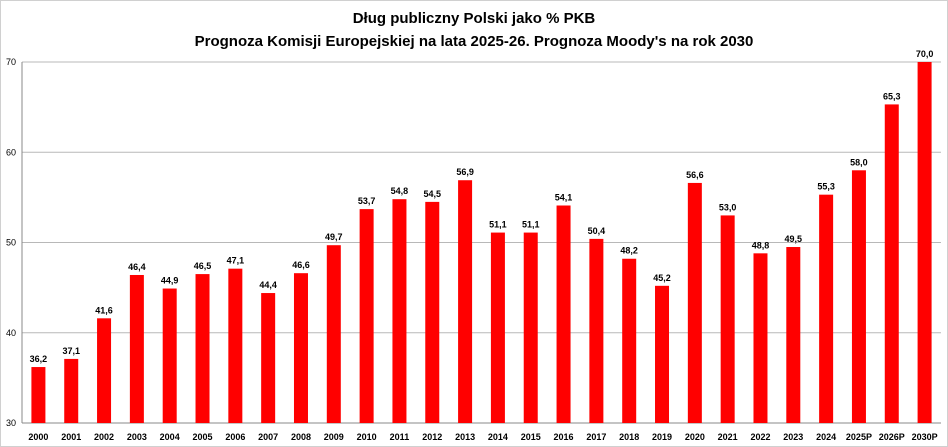  I want to click on x-tick-label: 2009, so click(334, 437).